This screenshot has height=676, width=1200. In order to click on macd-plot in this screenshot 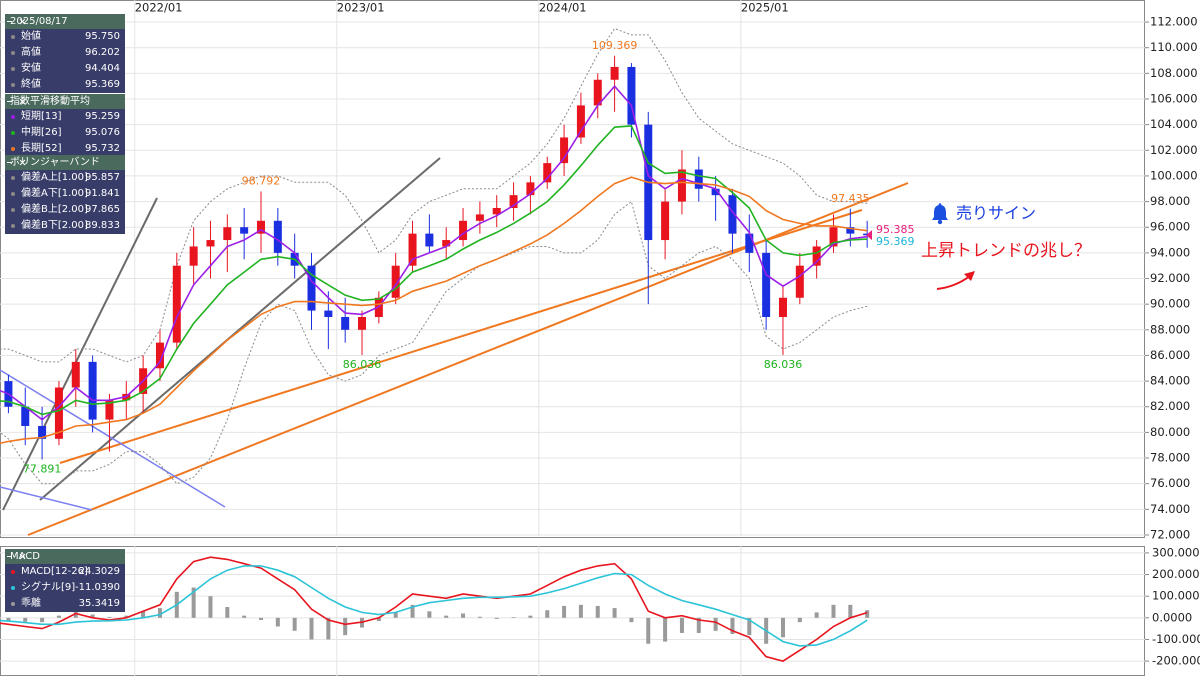, I will do `click(435, 609)`.